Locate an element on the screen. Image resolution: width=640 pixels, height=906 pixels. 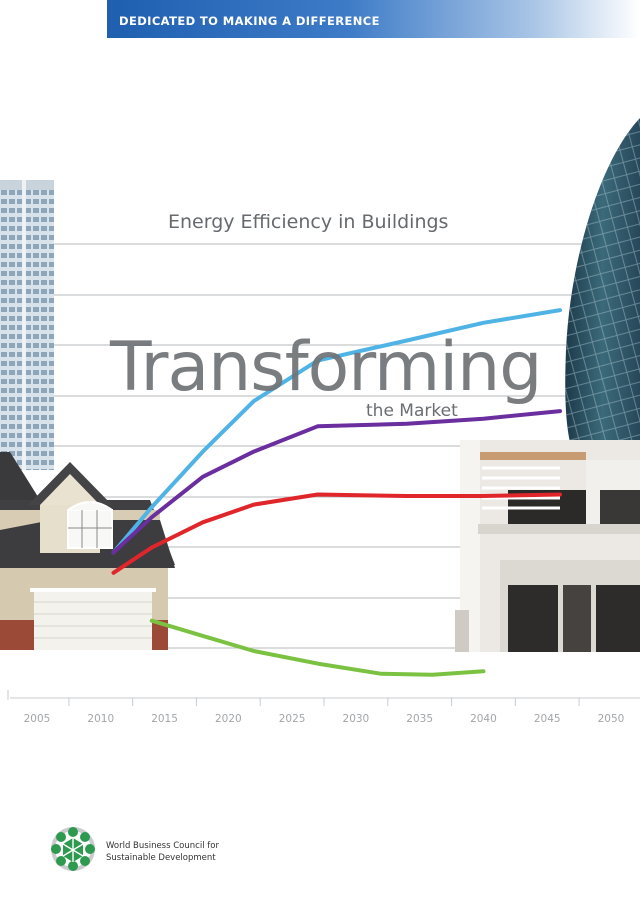
top-banner: DEDICATED TO MAKING A DIFFERENCE is located at coordinates (373, 19).